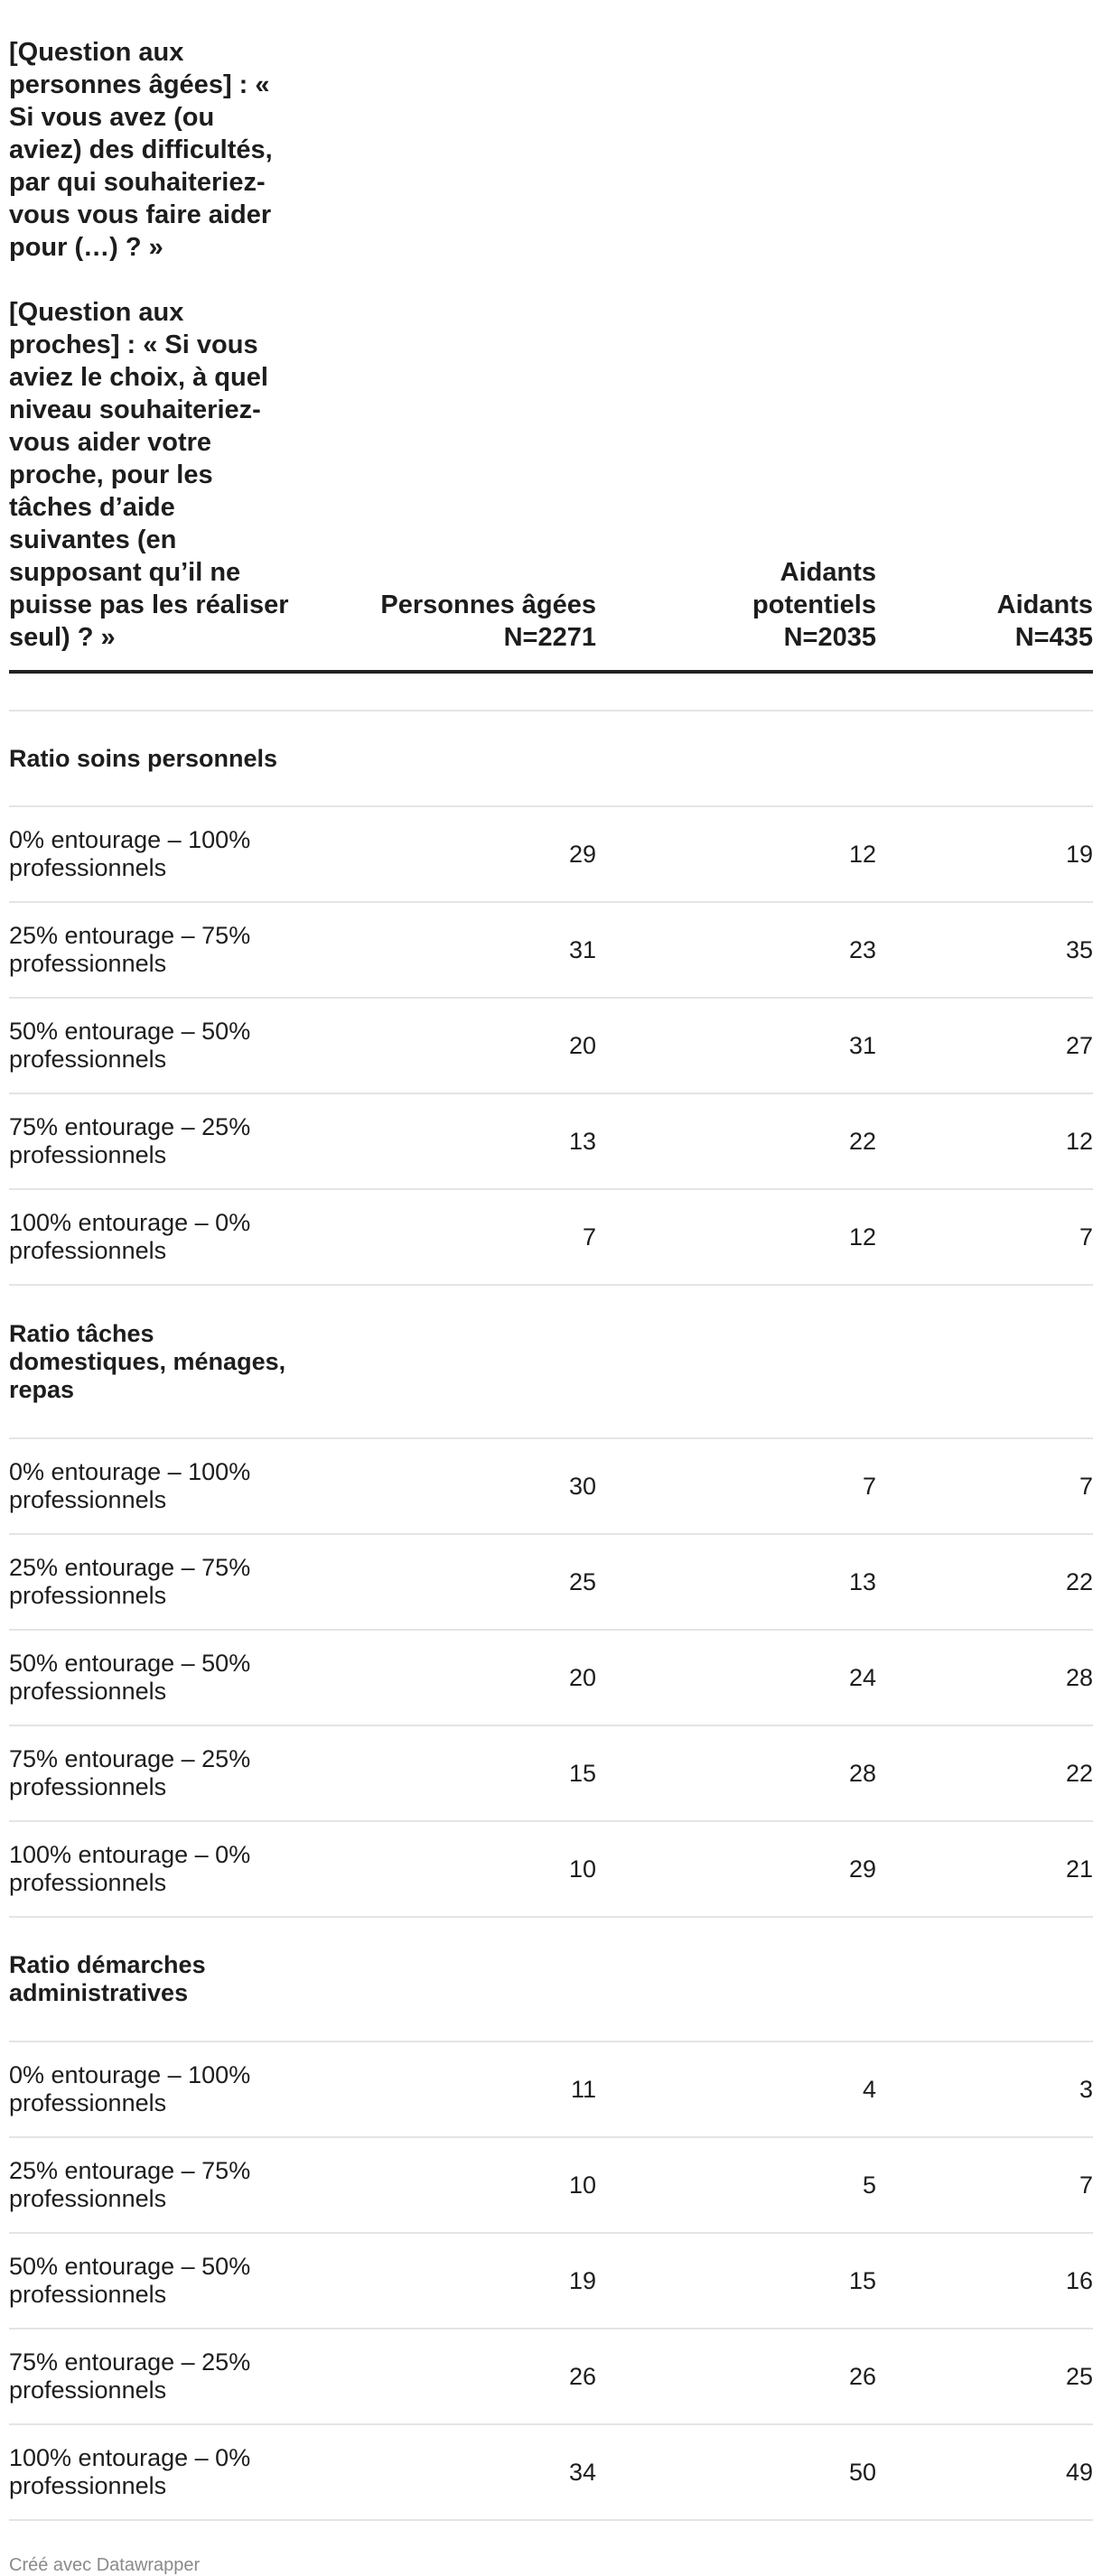  I want to click on group-header-row: Ratio démarches administratives, so click(551, 1979).